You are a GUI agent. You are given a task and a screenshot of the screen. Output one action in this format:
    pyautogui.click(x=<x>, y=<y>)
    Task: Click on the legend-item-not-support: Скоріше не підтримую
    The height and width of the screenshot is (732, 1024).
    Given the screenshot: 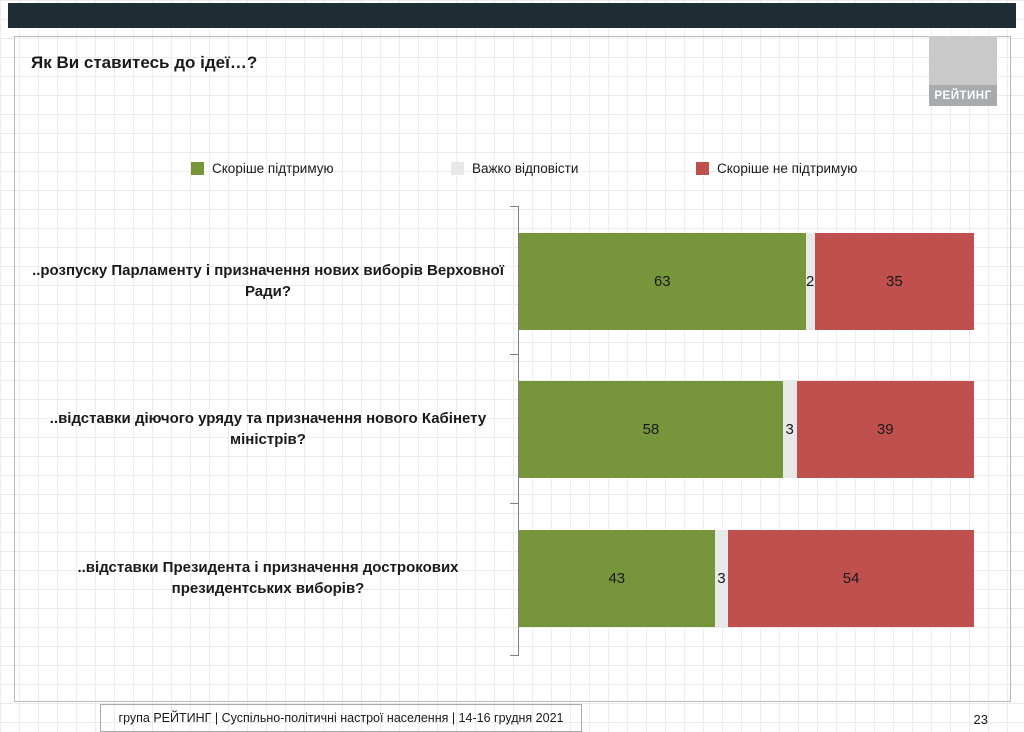 What is the action you would take?
    pyautogui.click(x=776, y=168)
    